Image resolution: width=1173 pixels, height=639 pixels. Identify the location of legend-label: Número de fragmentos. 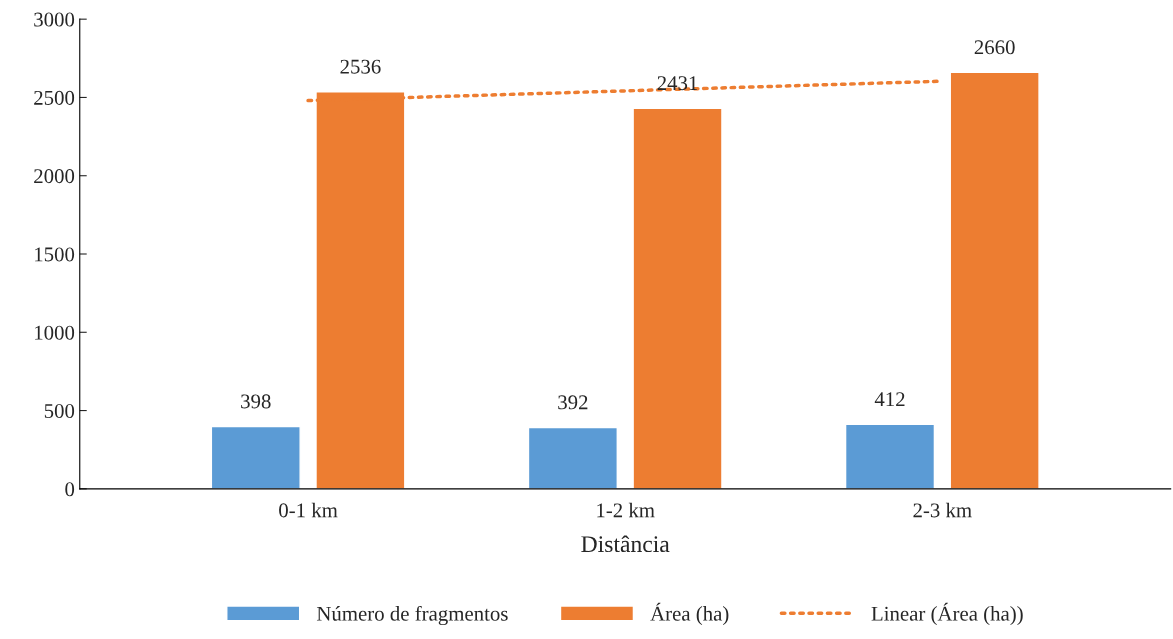
(412, 615).